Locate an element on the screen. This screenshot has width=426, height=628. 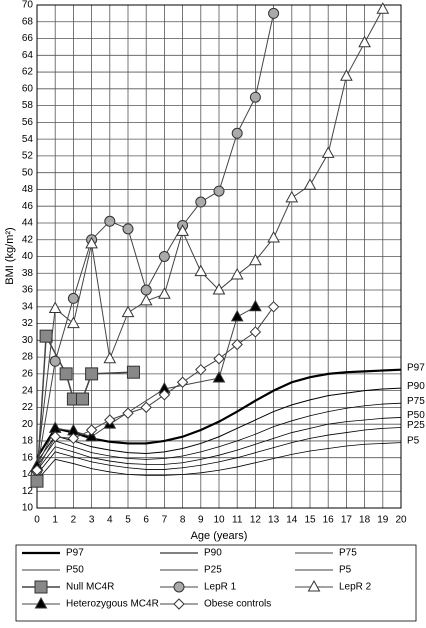
x-tick-label: 18 is located at coordinates (365, 520).